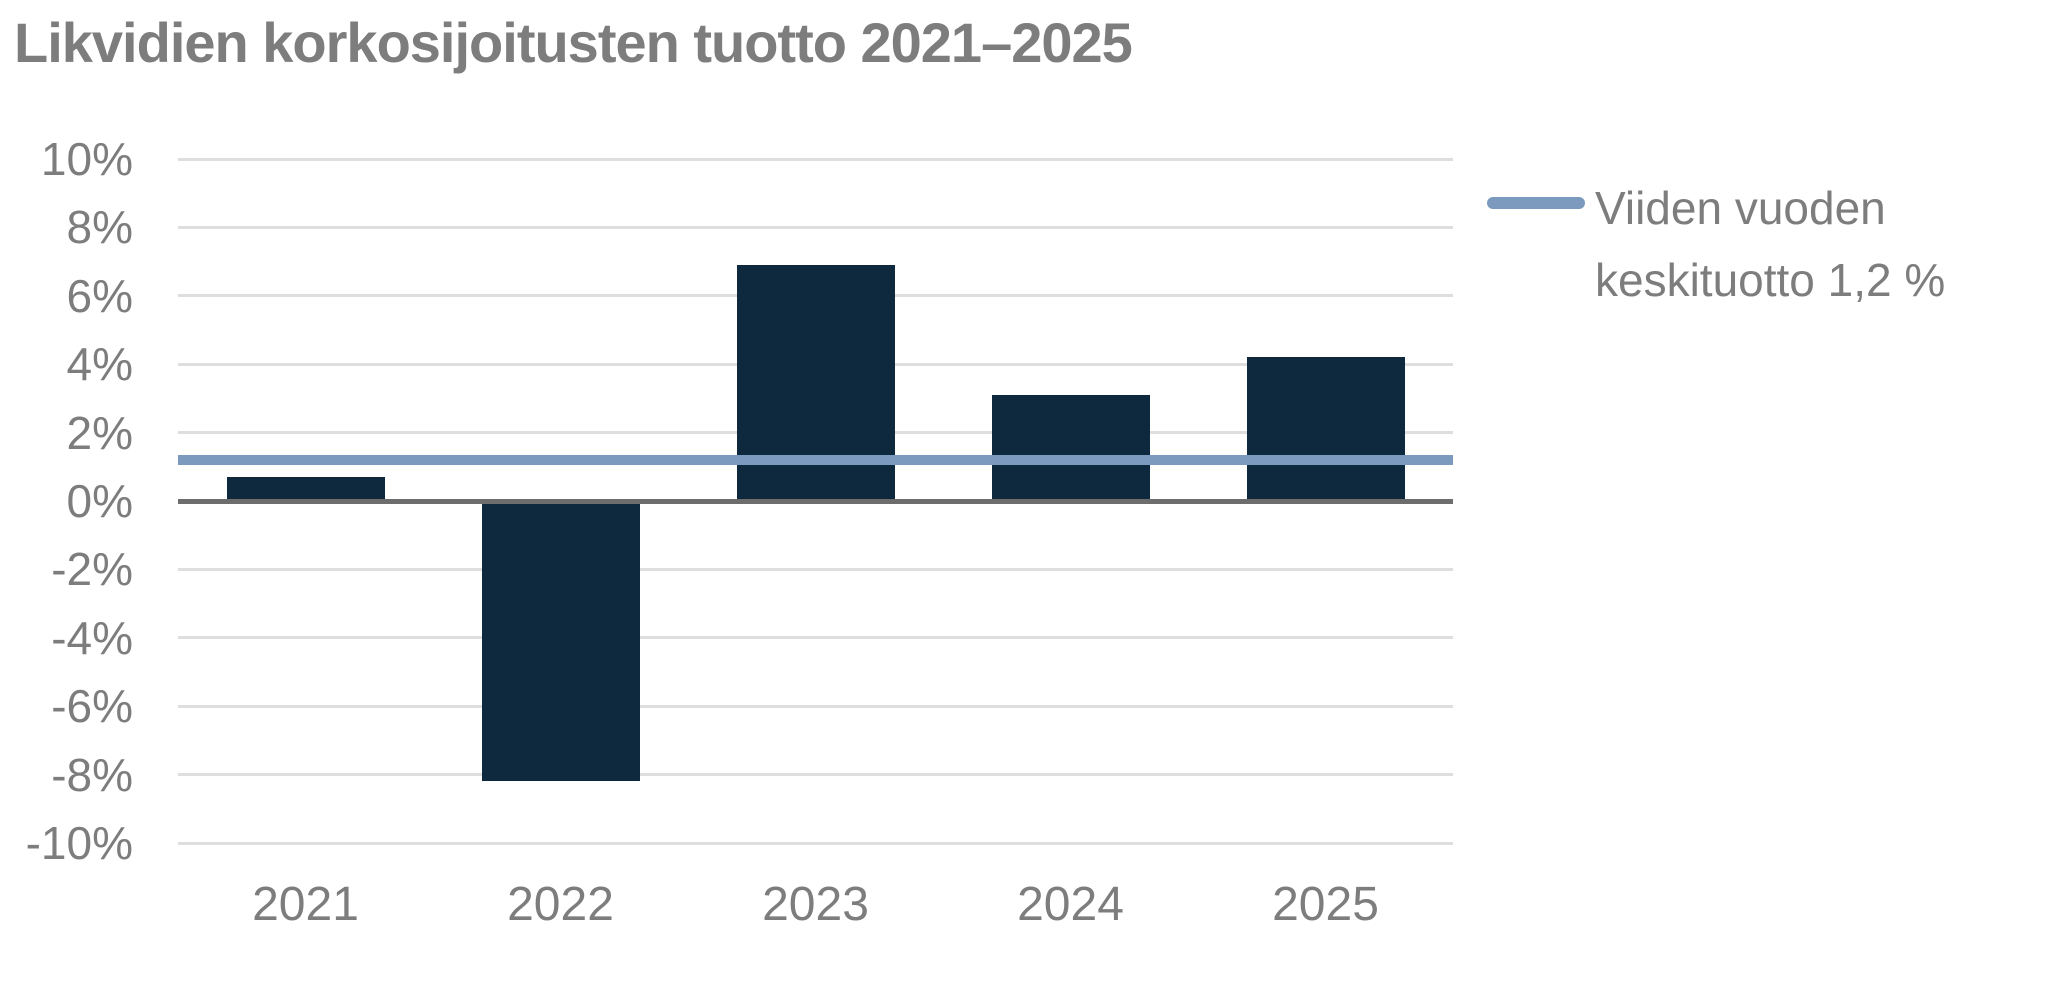 The height and width of the screenshot is (988, 2059). Describe the element at coordinates (92, 774) in the screenshot. I see `y-tick-label: -8%` at that location.